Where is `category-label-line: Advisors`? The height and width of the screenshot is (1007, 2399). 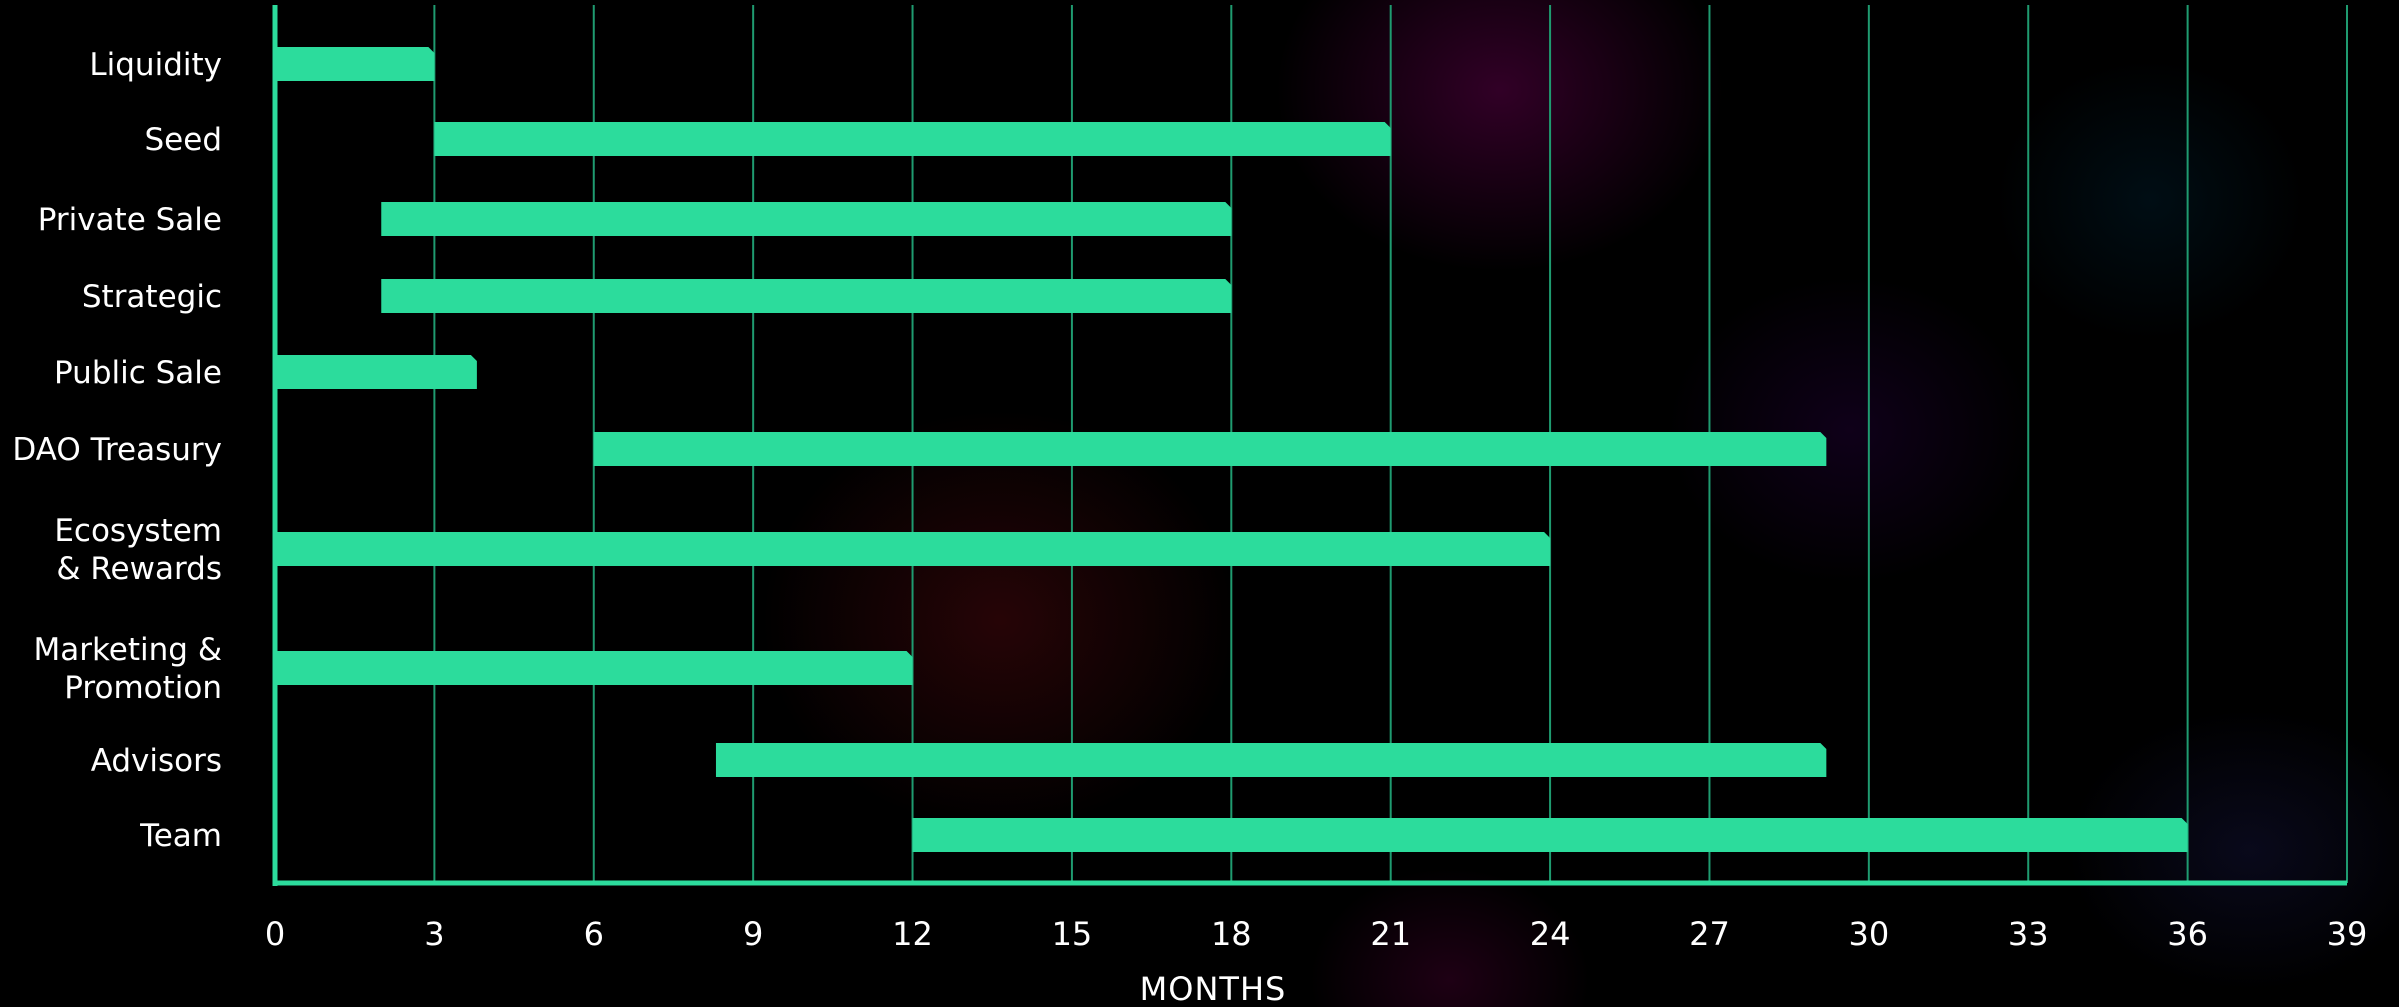
category-label-line: Advisors is located at coordinates (156, 761).